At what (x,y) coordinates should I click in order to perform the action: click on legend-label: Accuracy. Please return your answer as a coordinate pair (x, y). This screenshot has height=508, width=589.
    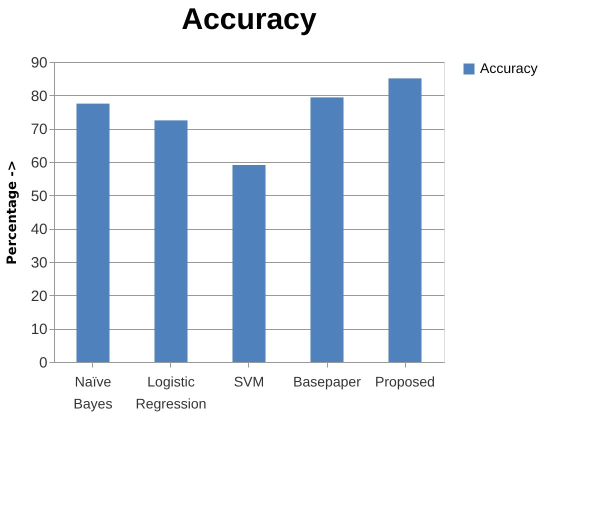
    Looking at the image, I should click on (509, 68).